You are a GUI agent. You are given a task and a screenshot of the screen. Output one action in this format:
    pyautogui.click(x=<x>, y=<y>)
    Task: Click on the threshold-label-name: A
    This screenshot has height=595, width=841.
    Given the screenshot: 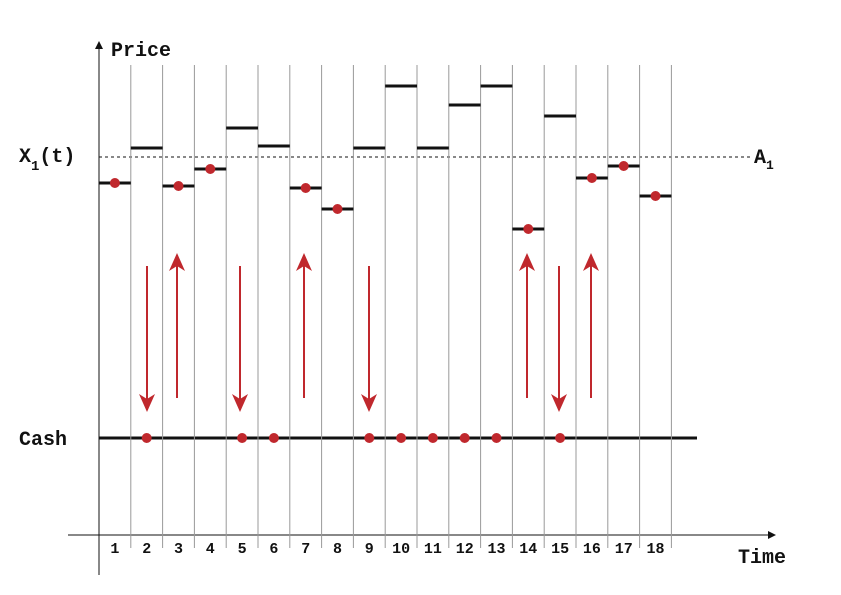 What is the action you would take?
    pyautogui.click(x=760, y=158)
    